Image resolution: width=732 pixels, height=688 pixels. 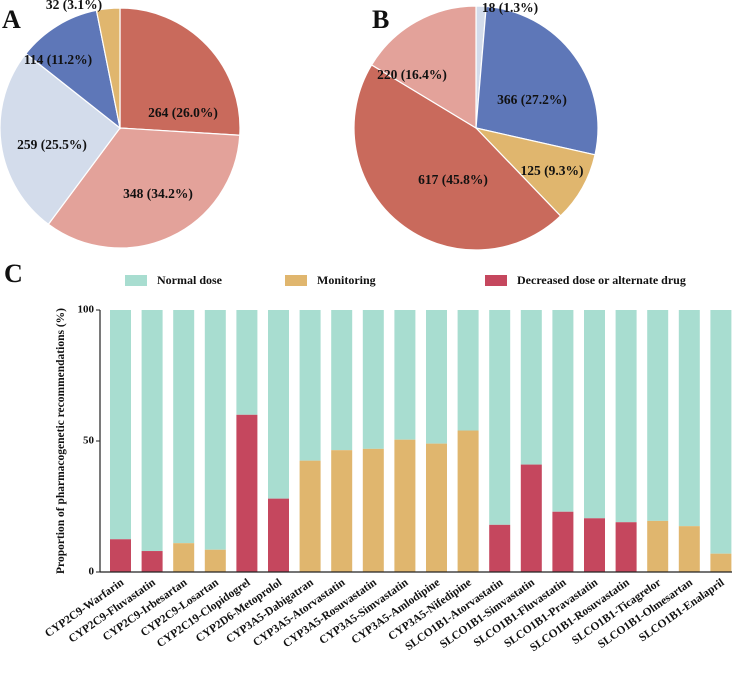 I want to click on panel-letter-a: A, so click(x=11, y=19).